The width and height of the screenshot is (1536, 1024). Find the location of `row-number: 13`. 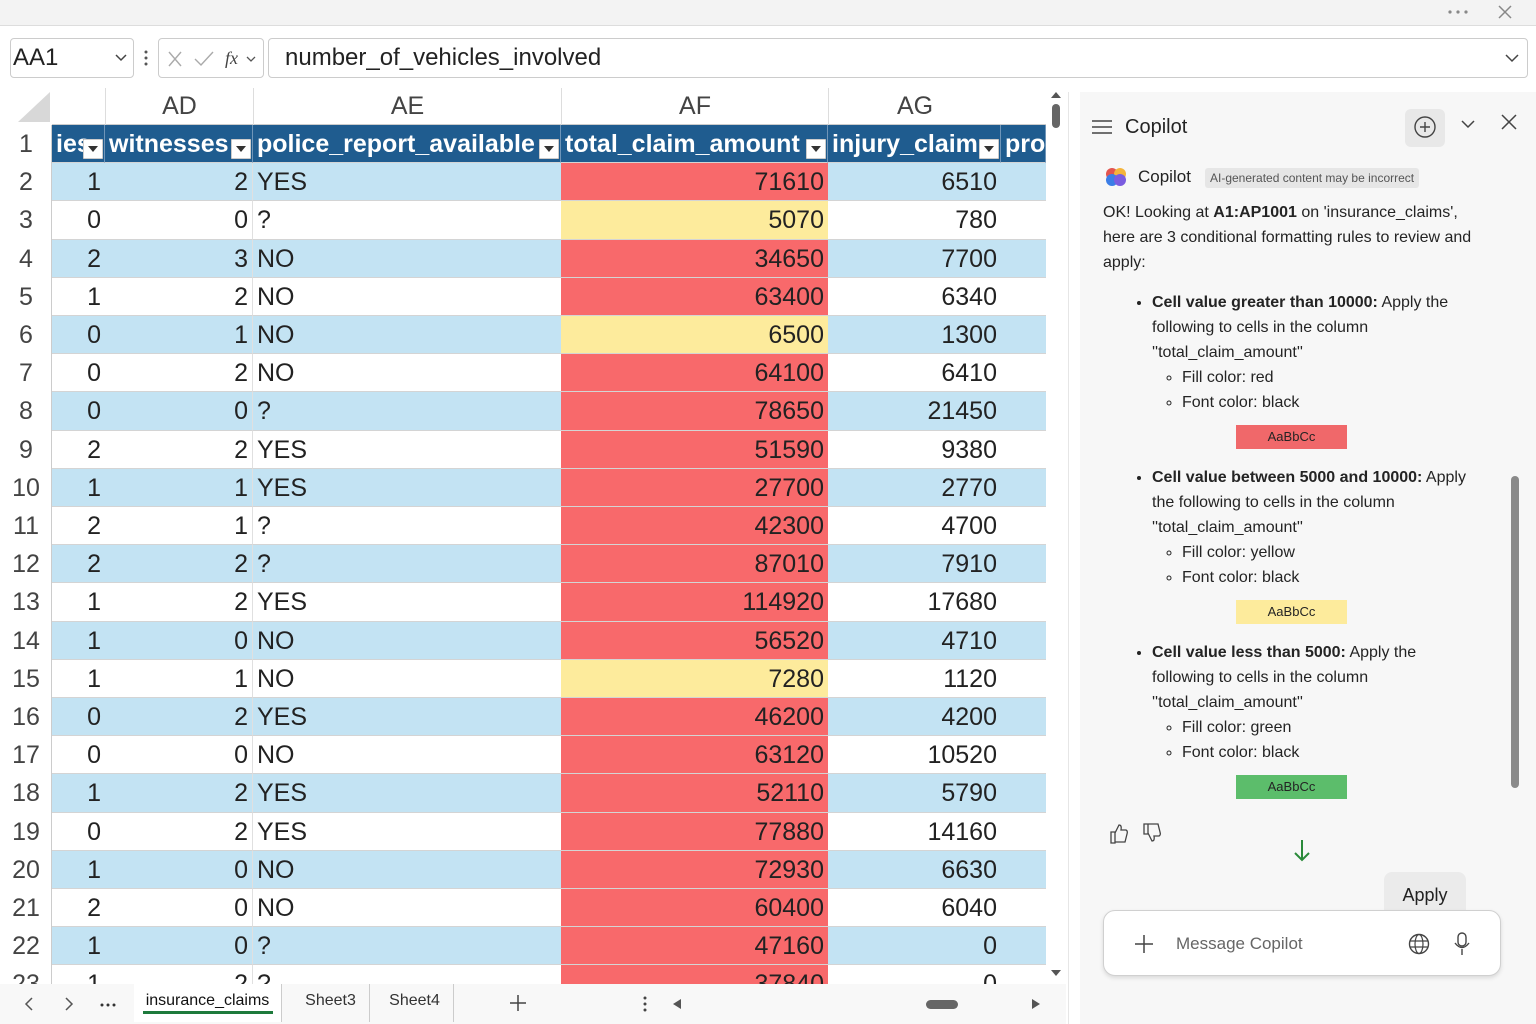

row-number: 13 is located at coordinates (26, 602).